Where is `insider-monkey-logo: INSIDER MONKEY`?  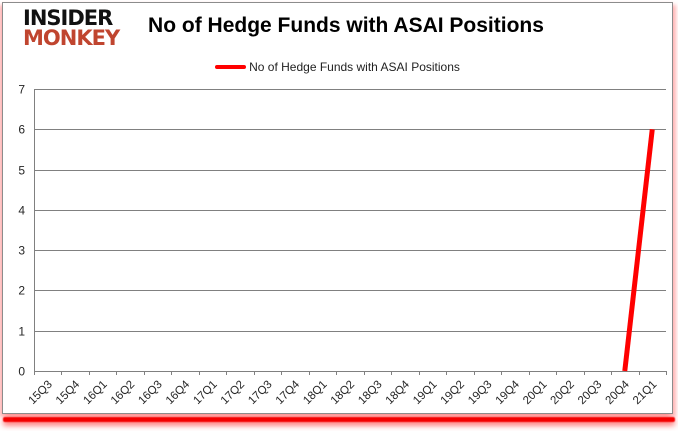
insider-monkey-logo: INSIDER MONKEY is located at coordinates (71, 28).